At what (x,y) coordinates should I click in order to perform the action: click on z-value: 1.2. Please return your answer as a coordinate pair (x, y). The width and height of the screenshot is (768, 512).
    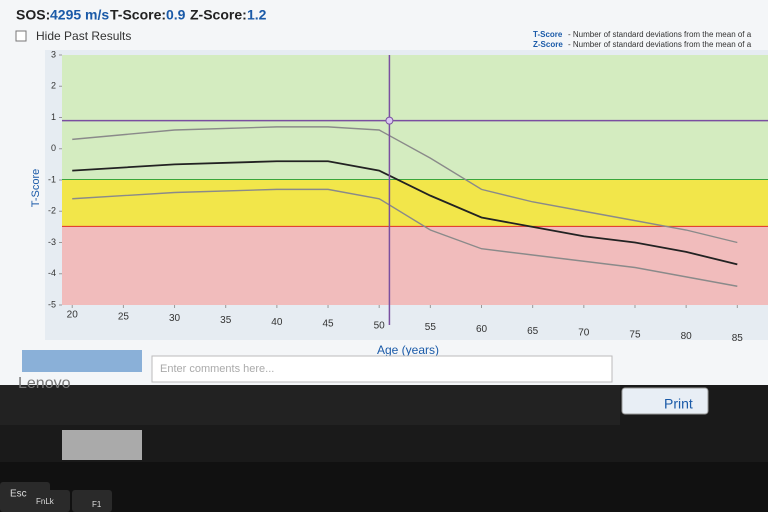
    Looking at the image, I should click on (257, 15).